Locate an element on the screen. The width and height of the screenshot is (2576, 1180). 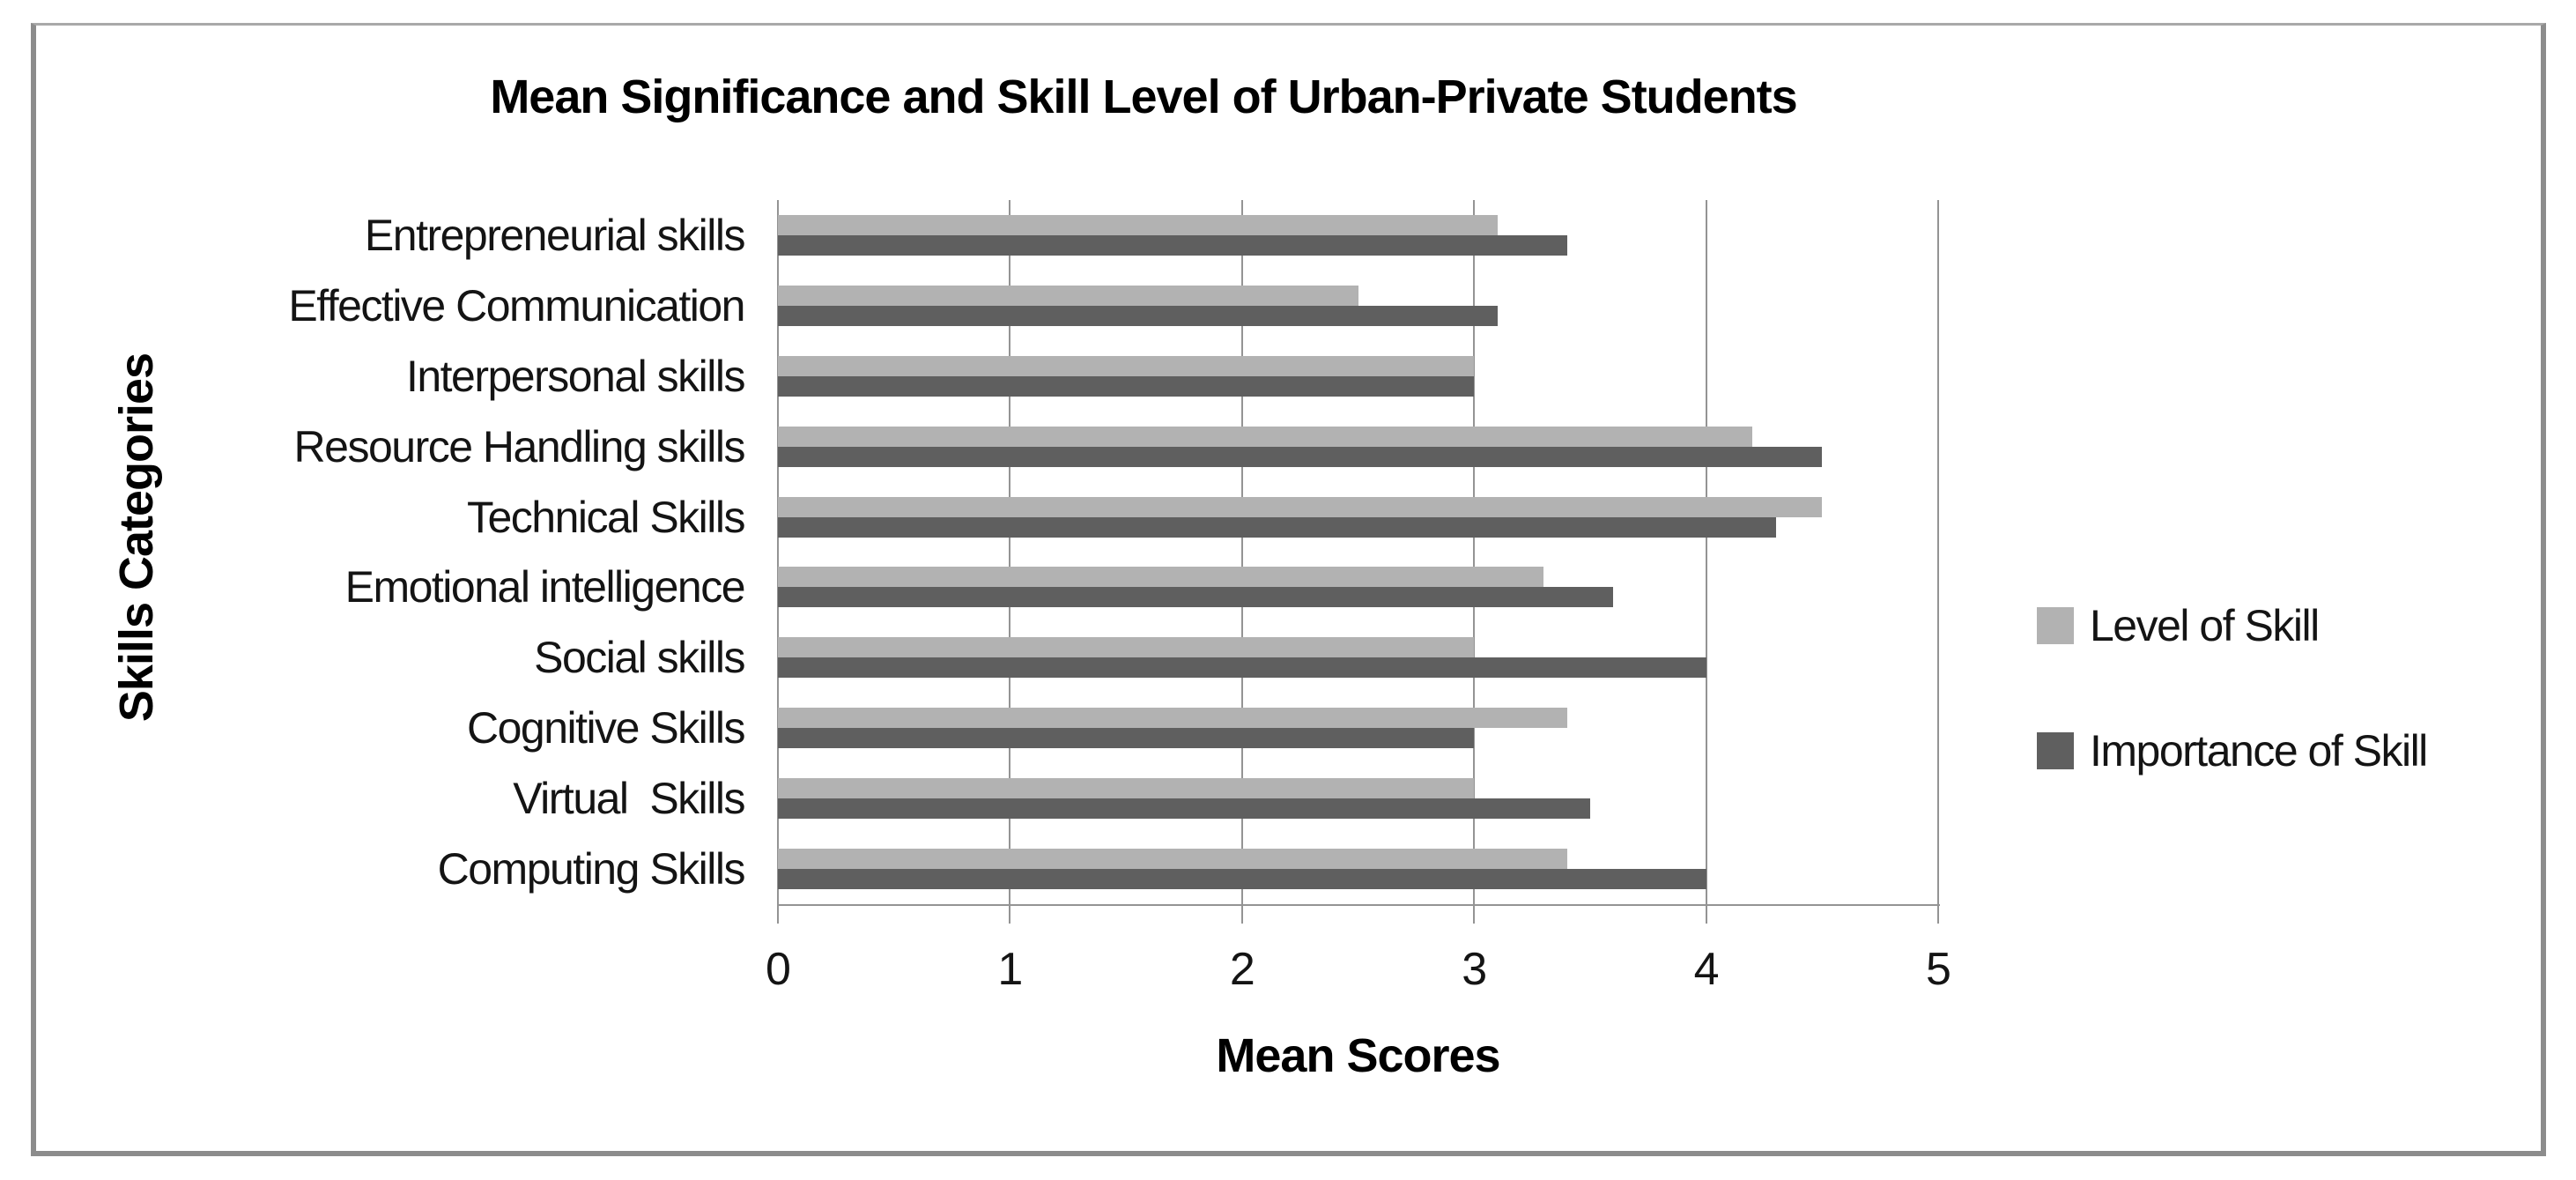
category-label: Interpersonal skills is located at coordinates (575, 376).